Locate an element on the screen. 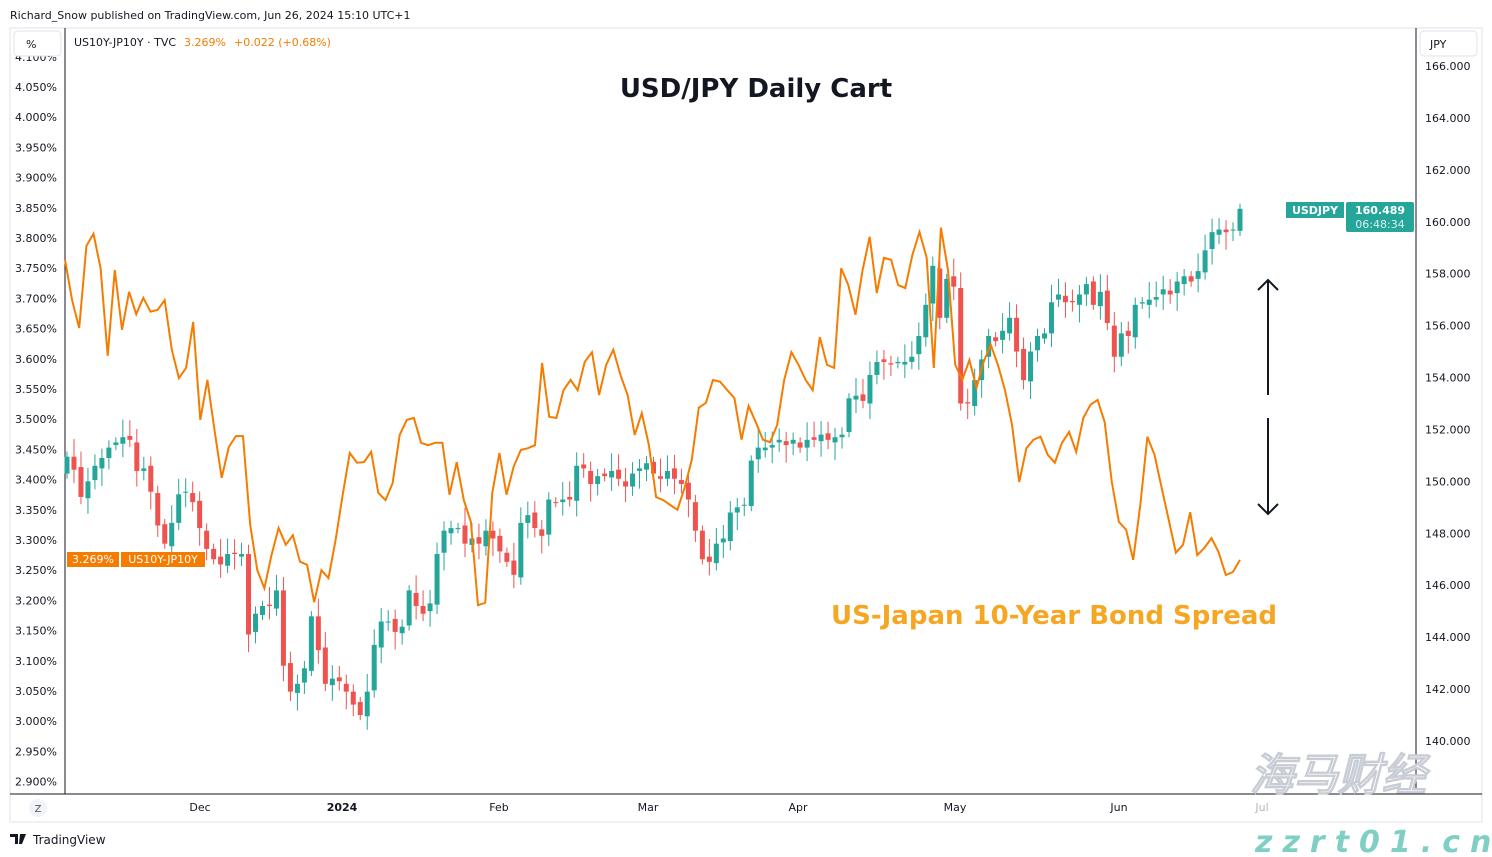  svg-text: 海马财经 is located at coordinates (1340, 775).